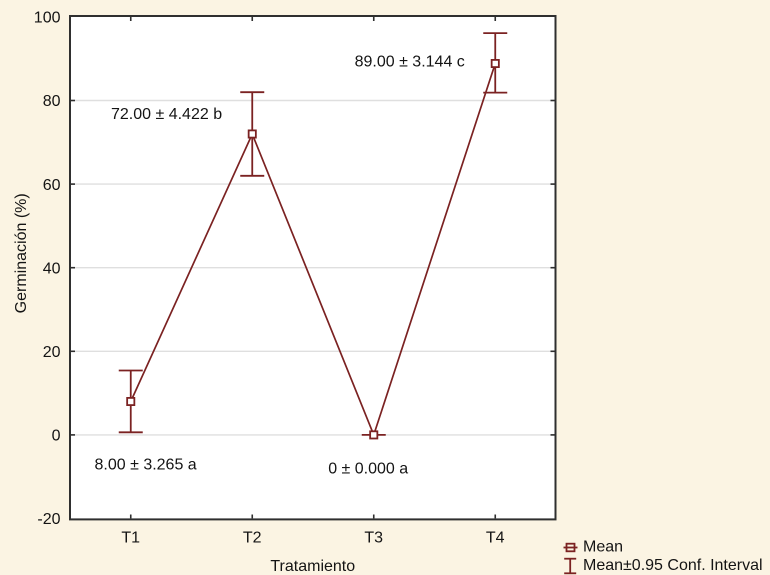 The image size is (770, 575). What do you see at coordinates (603, 547) in the screenshot?
I see `svg-text: Mean` at bounding box center [603, 547].